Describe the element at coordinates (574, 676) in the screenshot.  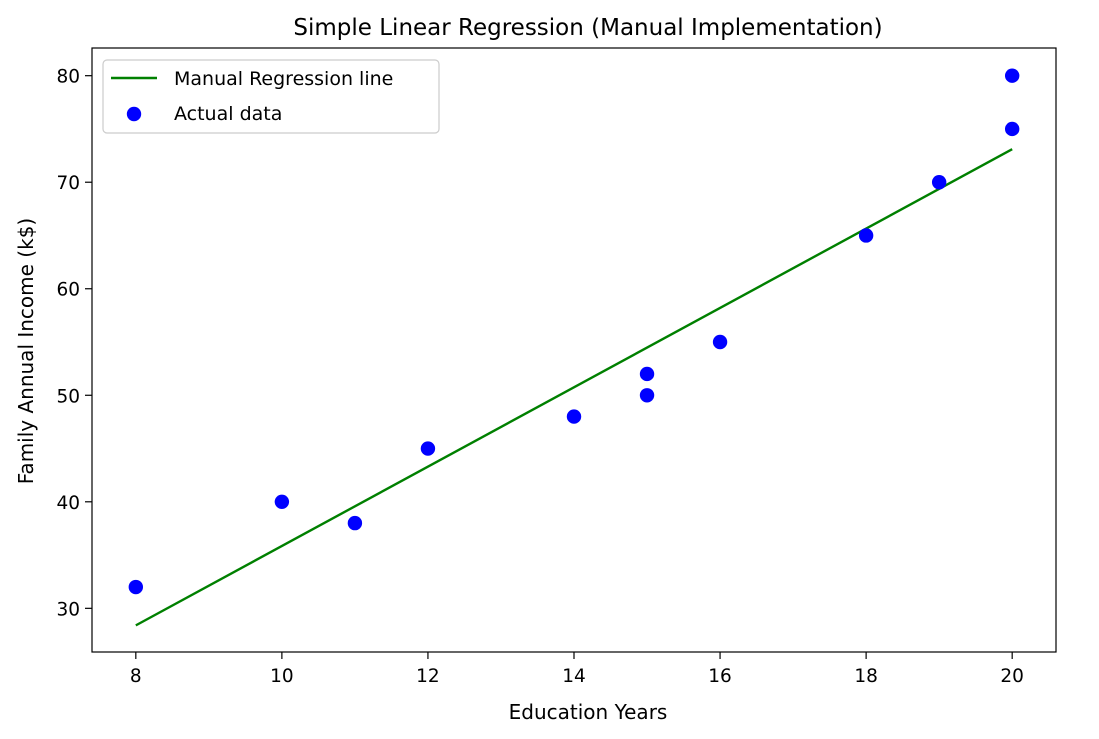
I see `x-tick-label: 14` at that location.